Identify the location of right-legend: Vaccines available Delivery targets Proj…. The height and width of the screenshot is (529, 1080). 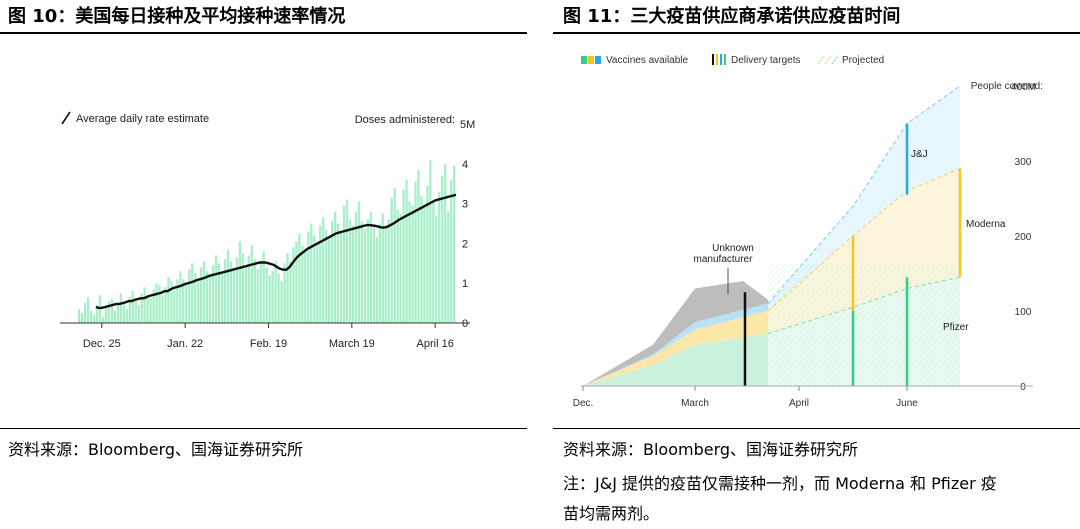
(732, 60).